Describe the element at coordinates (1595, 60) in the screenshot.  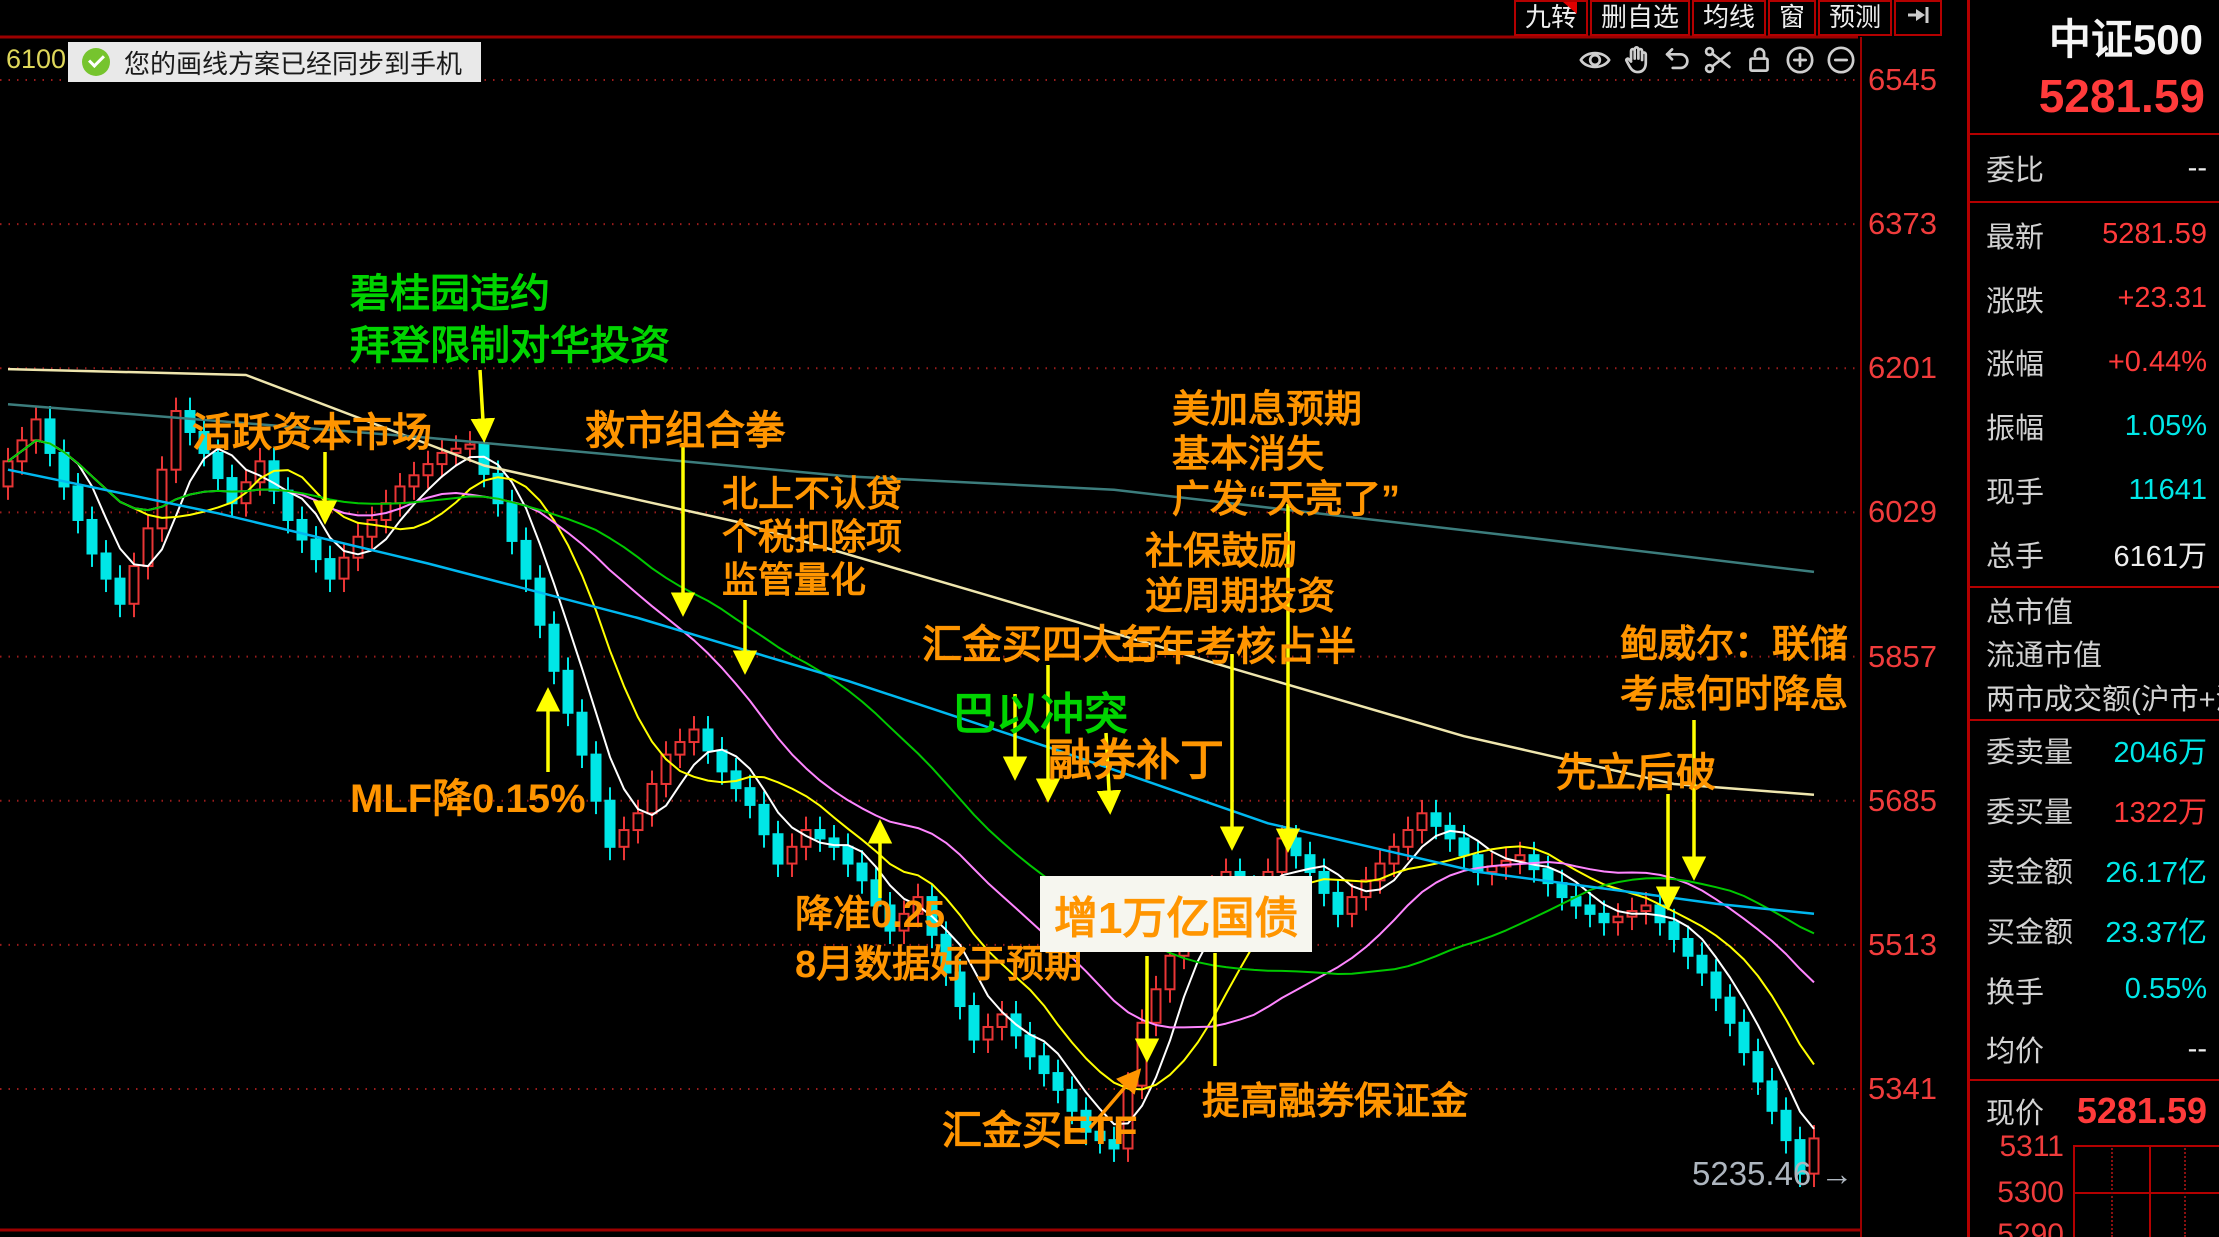
I see `eye-icon` at that location.